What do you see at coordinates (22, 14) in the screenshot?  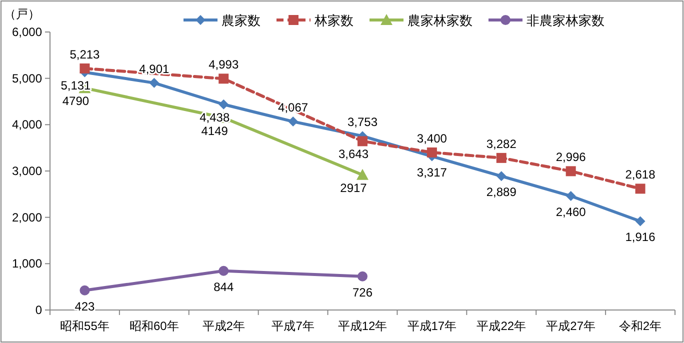 I see `y-axis-title: （戸）` at bounding box center [22, 14].